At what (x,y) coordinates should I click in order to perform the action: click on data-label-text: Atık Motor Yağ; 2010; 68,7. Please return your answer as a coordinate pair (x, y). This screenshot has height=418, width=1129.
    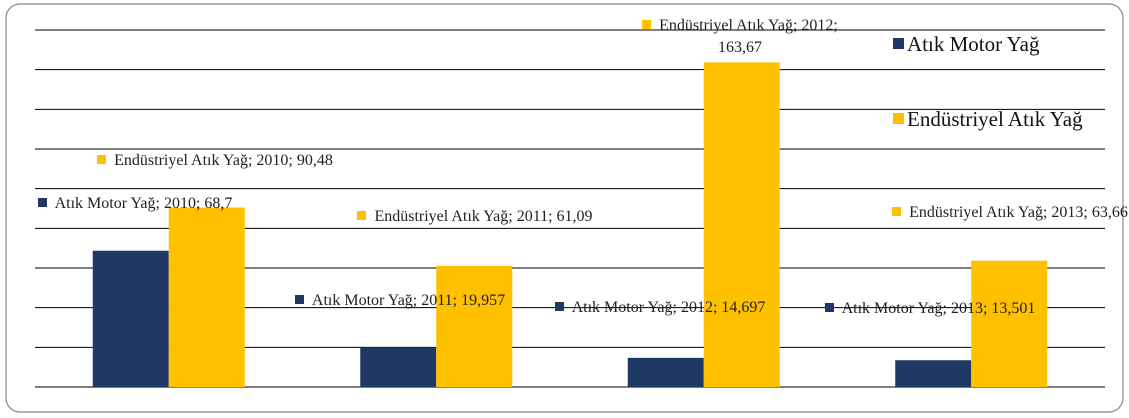
    Looking at the image, I should click on (143, 203).